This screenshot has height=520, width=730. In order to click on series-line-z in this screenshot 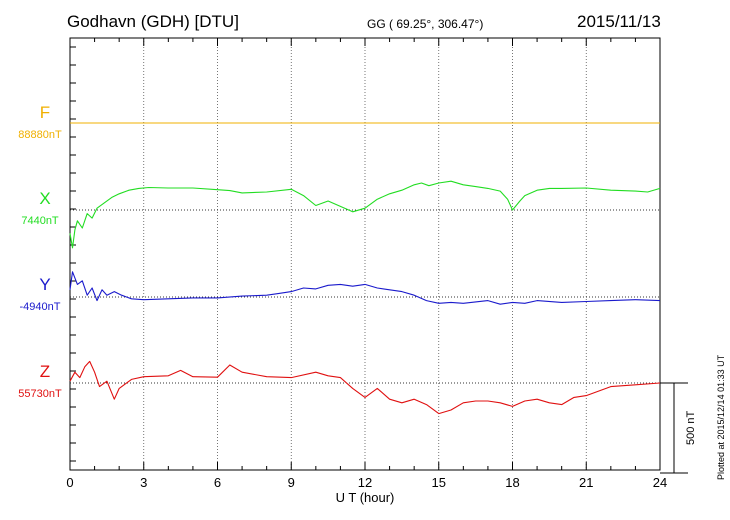, I will do `click(365, 387)`.